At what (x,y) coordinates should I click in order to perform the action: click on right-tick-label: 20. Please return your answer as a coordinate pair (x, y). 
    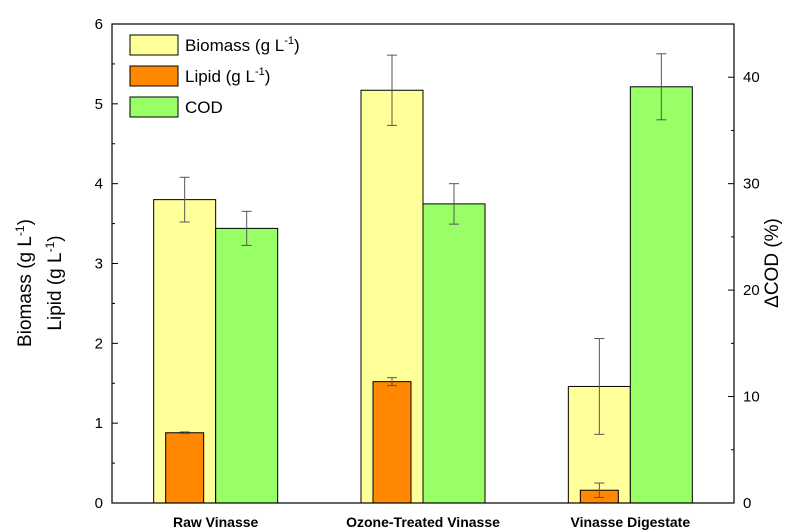
    Looking at the image, I should click on (751, 290).